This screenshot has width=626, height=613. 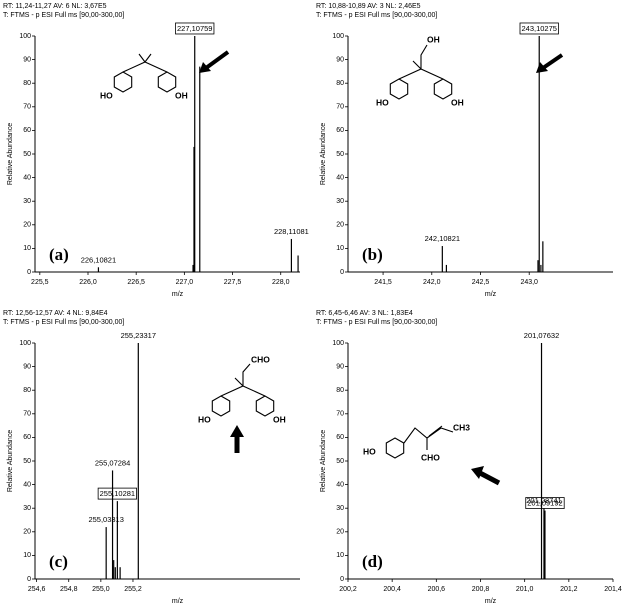 I want to click on x-tick-label: 241,5, so click(x=383, y=282).